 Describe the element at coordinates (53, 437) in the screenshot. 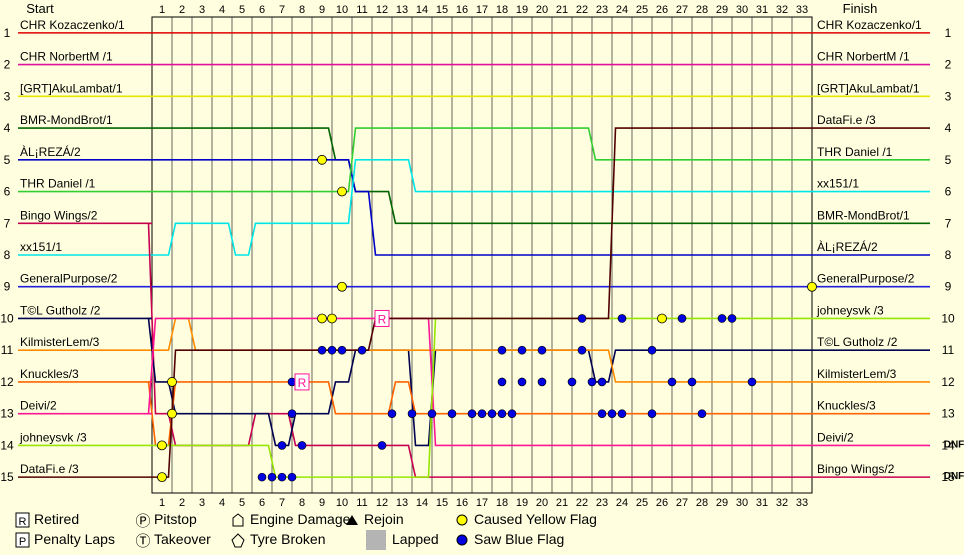

I see `start-driver-label: johneysvk /3` at that location.